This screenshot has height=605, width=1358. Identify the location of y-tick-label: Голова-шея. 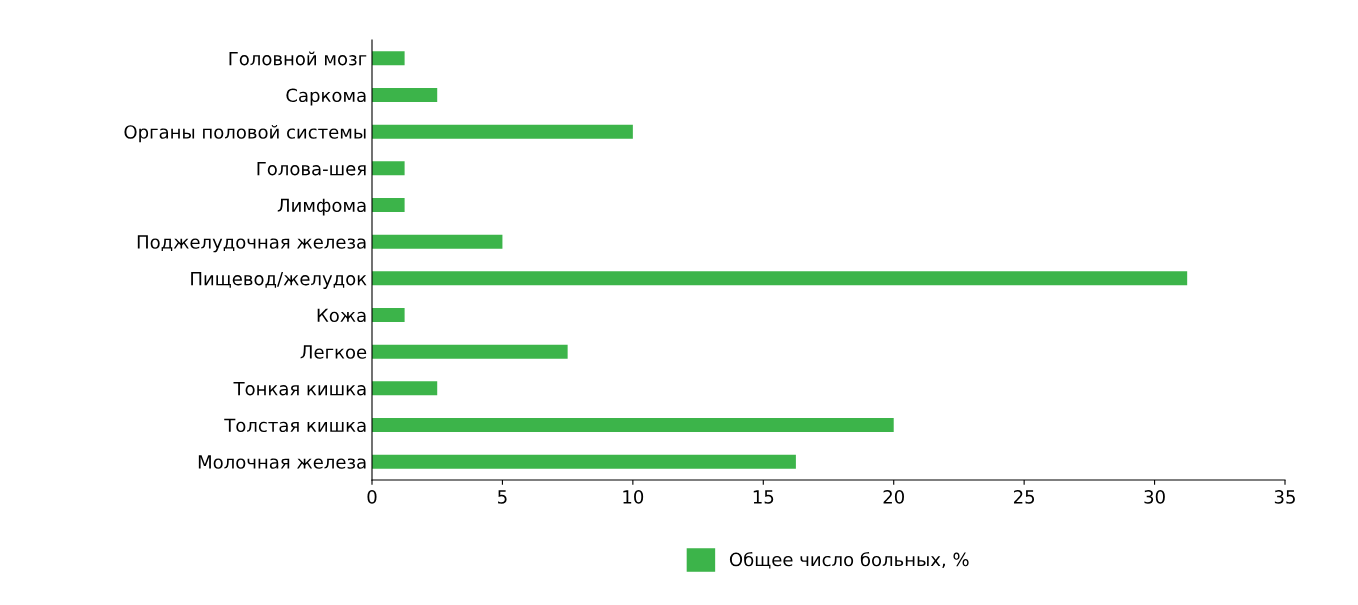
(311, 169).